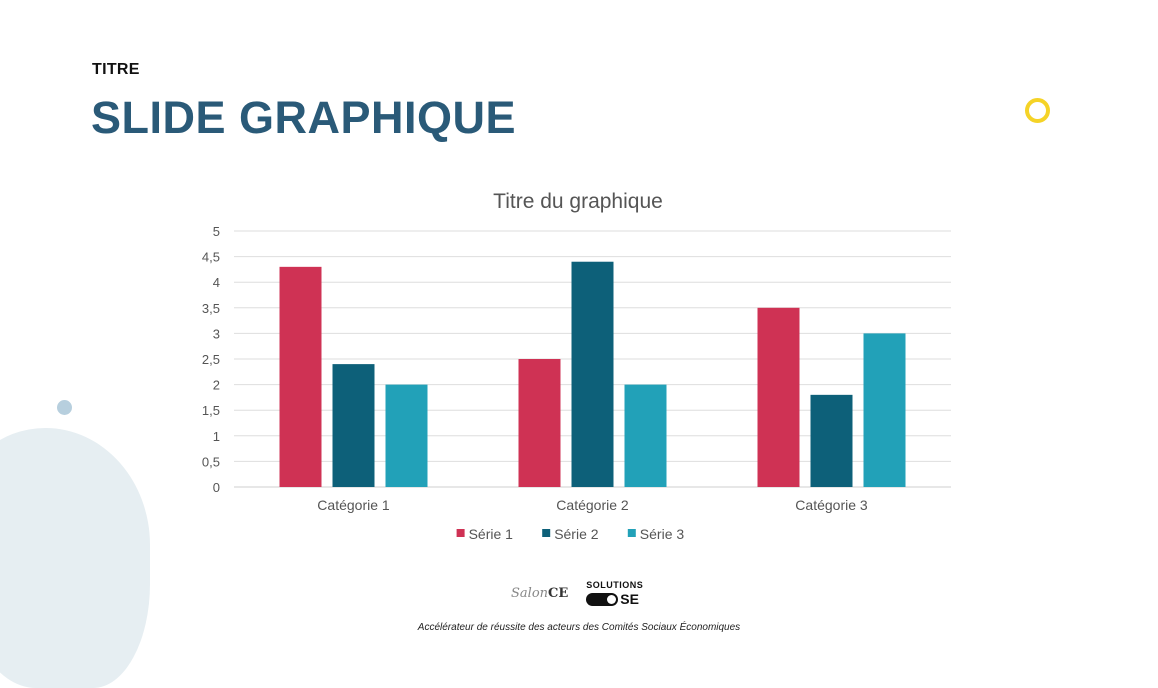 The height and width of the screenshot is (688, 1158). Describe the element at coordinates (216, 385) in the screenshot. I see `y-tick-label: 2` at that location.